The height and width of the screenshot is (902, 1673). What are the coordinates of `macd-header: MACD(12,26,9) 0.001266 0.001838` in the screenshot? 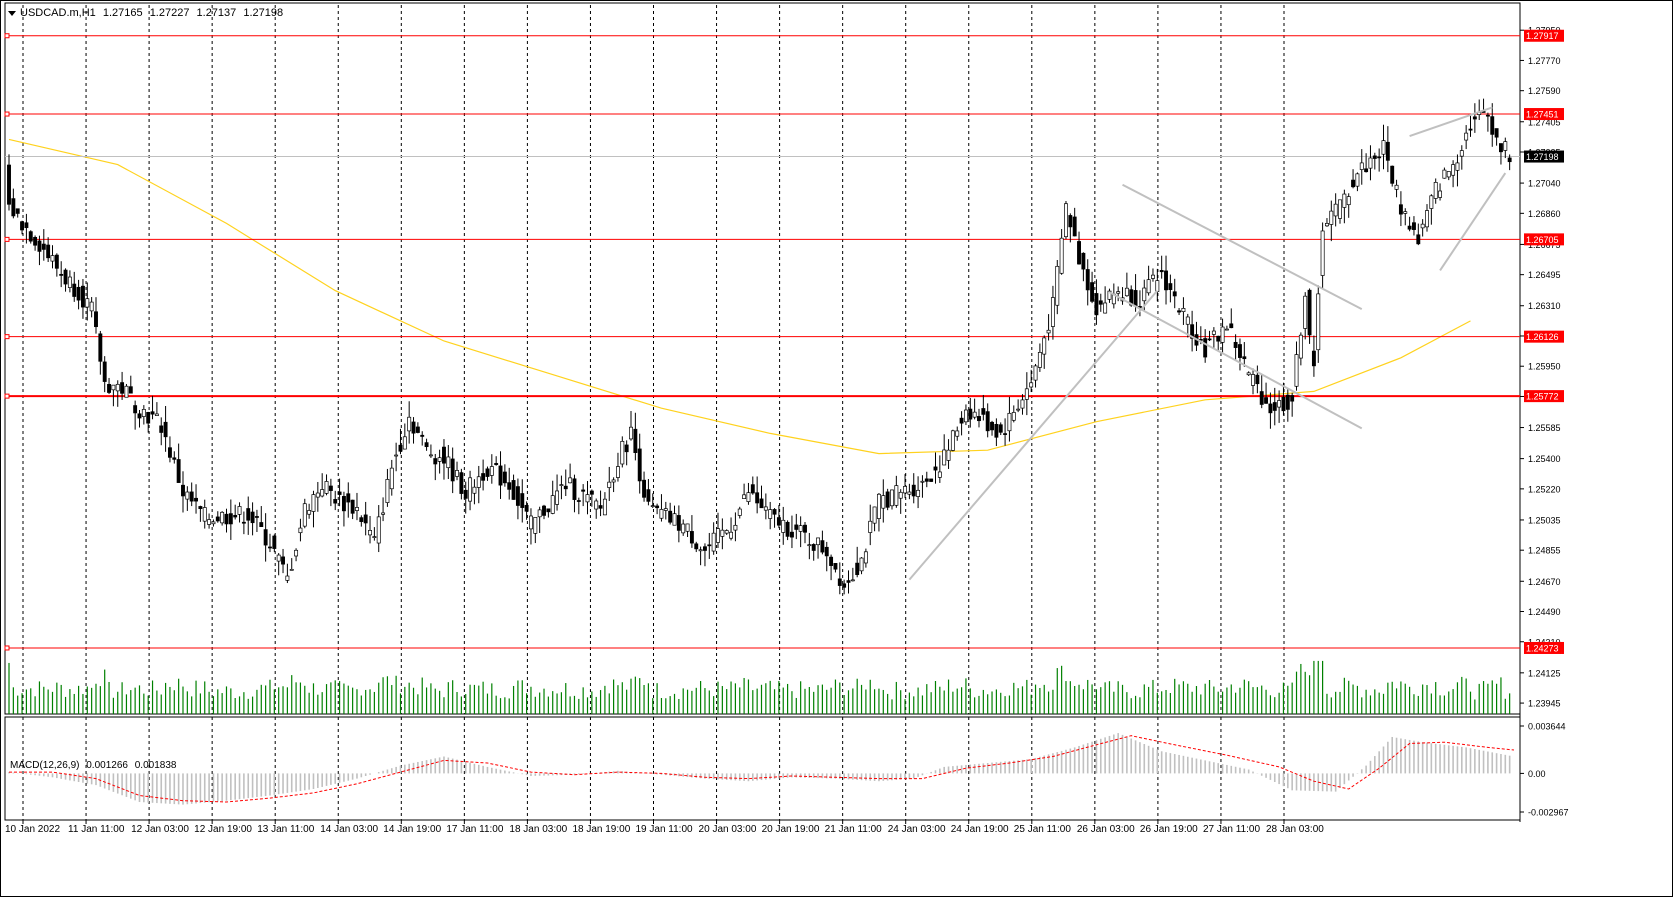 It's located at (95, 765).